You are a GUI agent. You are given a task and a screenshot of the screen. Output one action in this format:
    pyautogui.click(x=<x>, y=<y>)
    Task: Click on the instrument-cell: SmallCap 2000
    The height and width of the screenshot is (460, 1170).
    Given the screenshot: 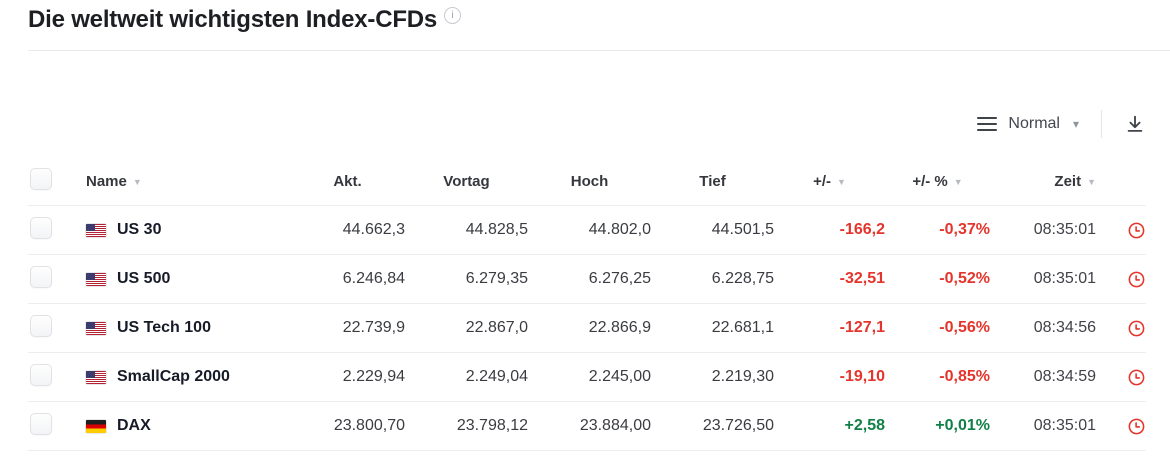 What is the action you would take?
    pyautogui.click(x=188, y=377)
    